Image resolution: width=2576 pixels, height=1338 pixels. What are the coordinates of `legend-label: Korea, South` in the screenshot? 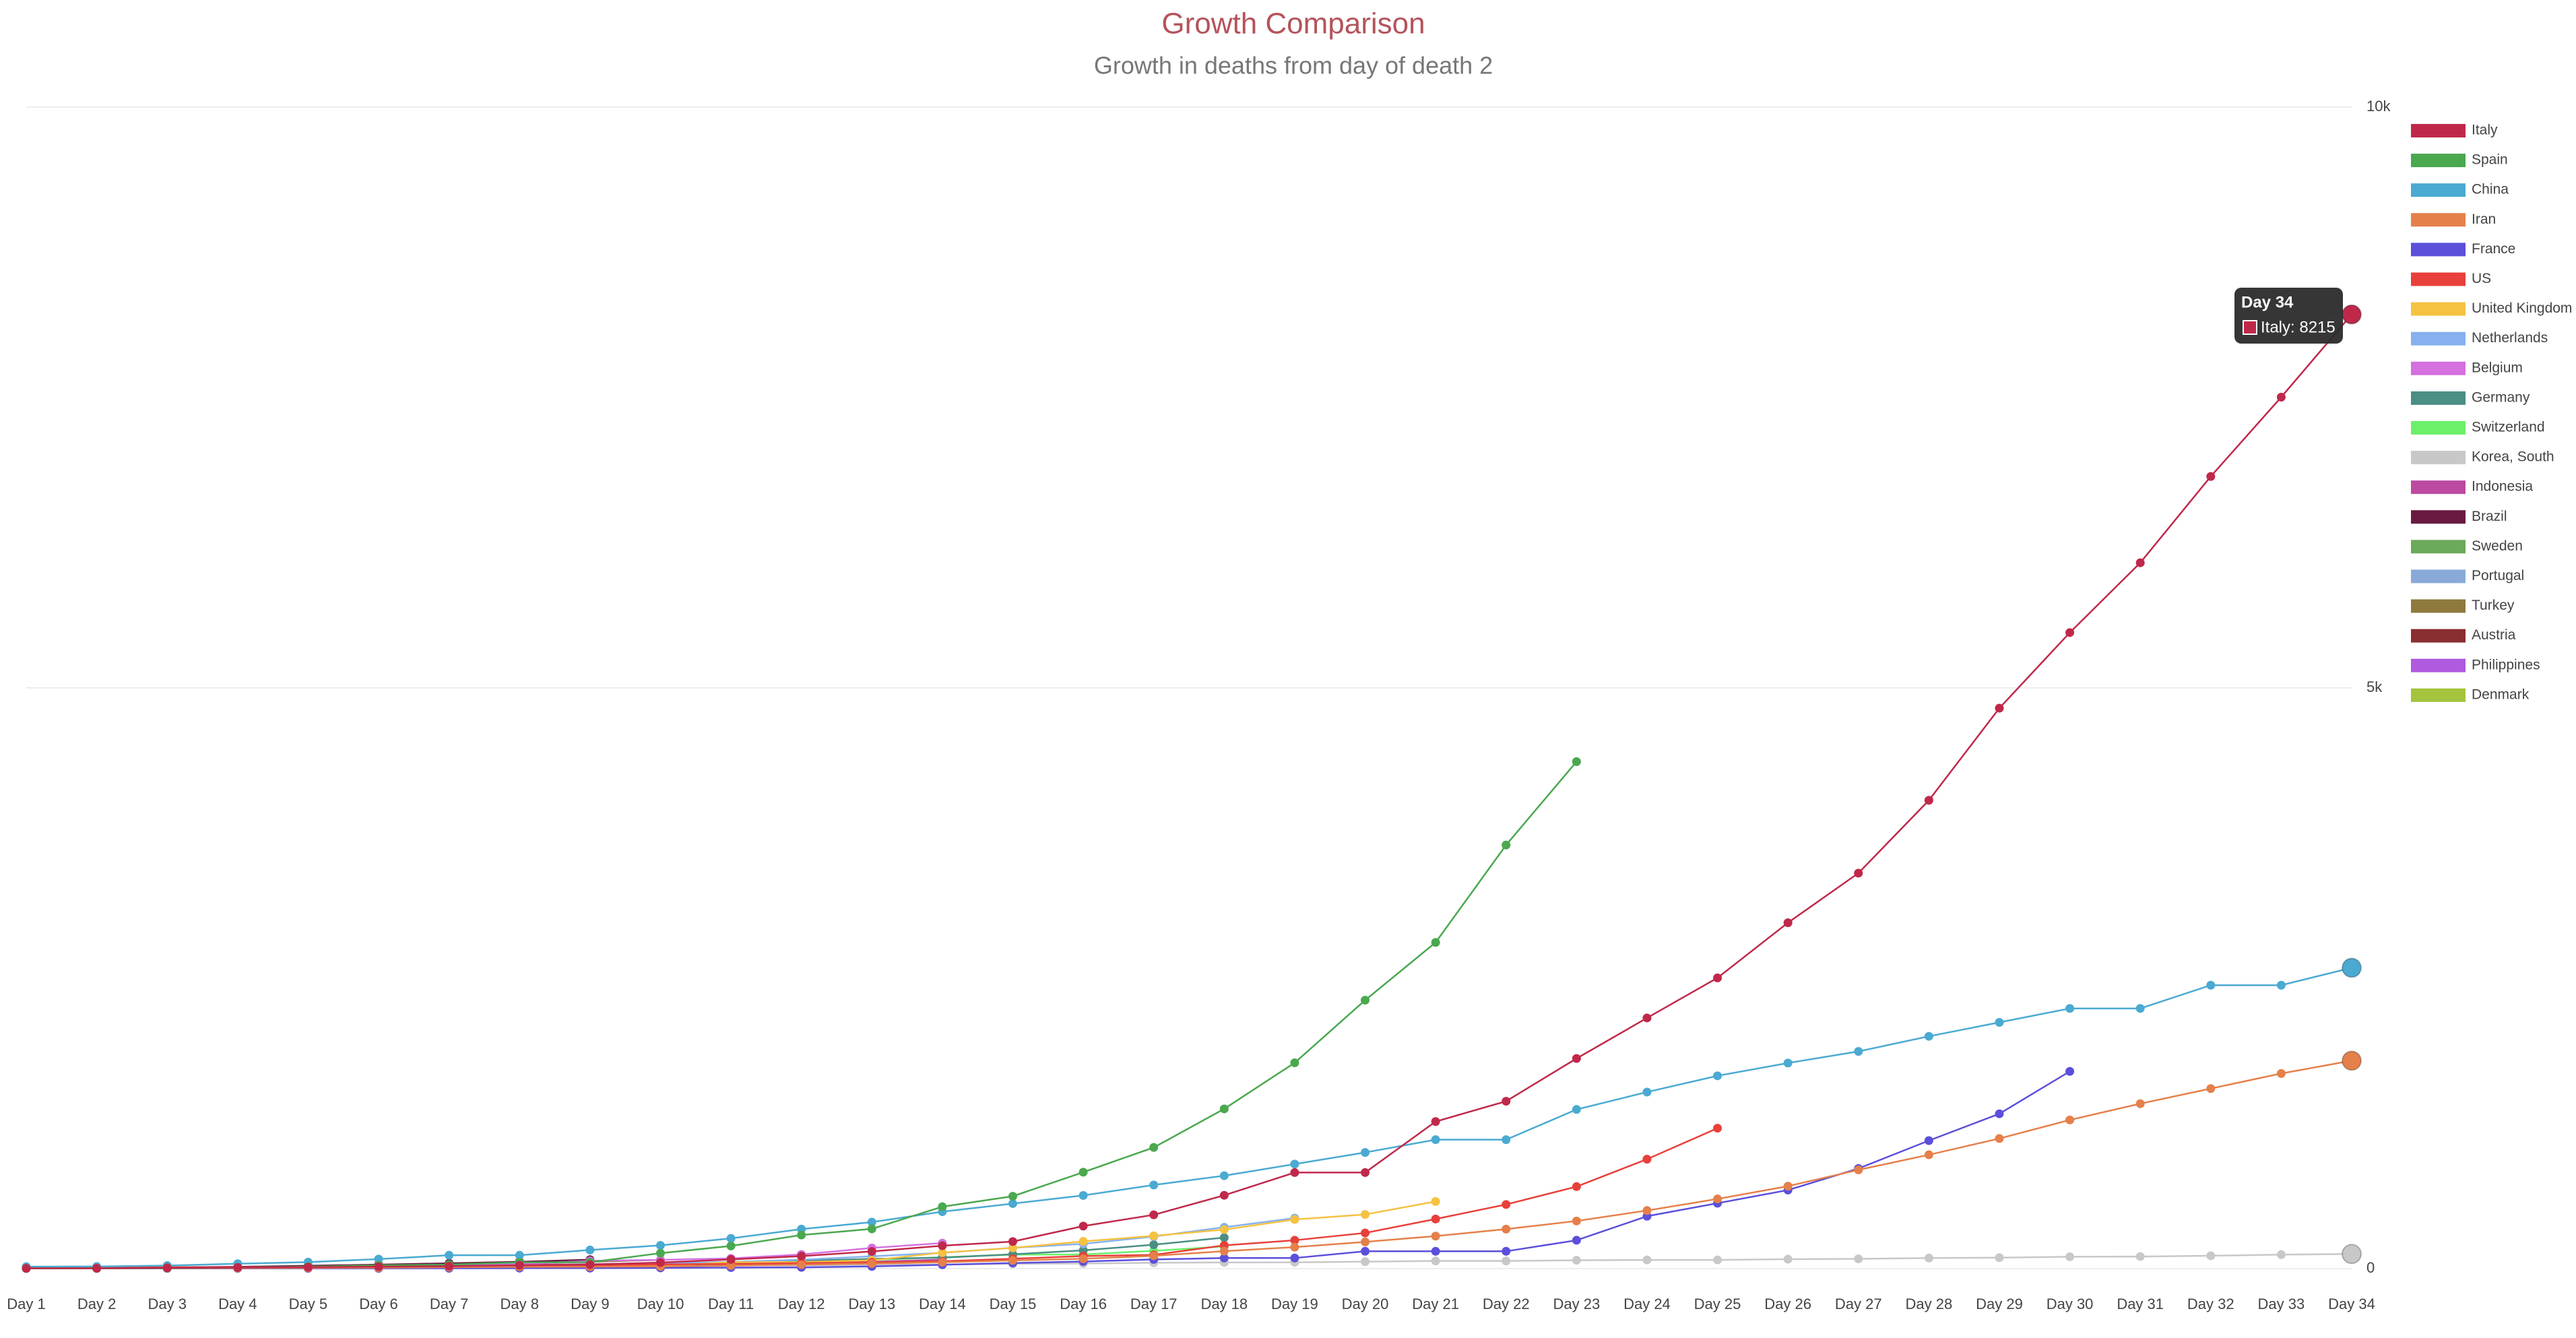 It's located at (2513, 457).